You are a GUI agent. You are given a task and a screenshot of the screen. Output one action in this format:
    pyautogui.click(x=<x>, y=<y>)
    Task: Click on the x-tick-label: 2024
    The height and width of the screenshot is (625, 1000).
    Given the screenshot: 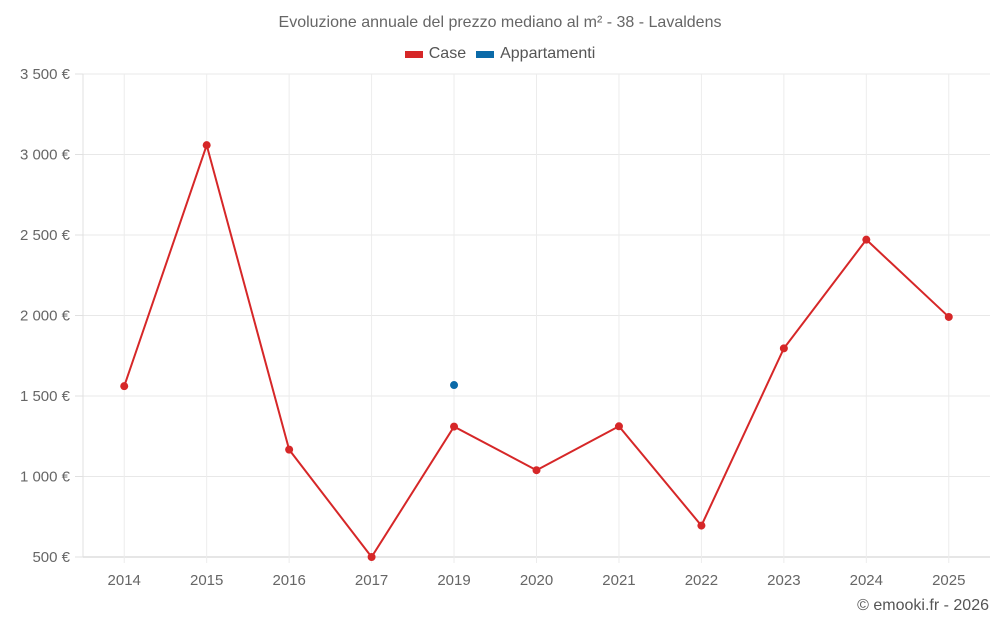 What is the action you would take?
    pyautogui.click(x=866, y=580)
    